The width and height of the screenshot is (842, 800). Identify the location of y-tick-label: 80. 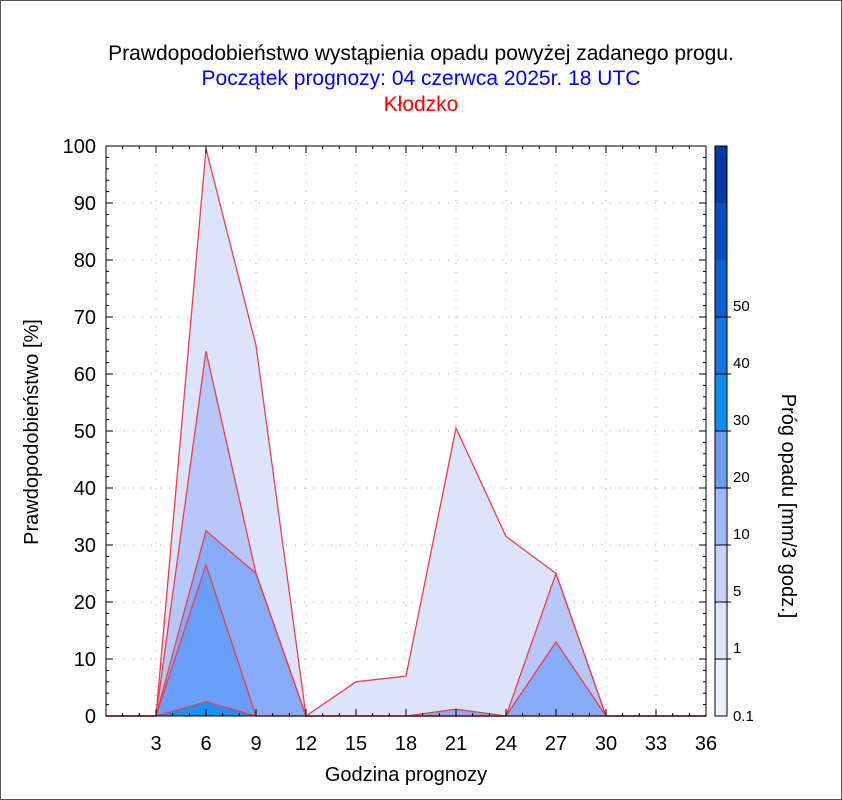
(85, 261).